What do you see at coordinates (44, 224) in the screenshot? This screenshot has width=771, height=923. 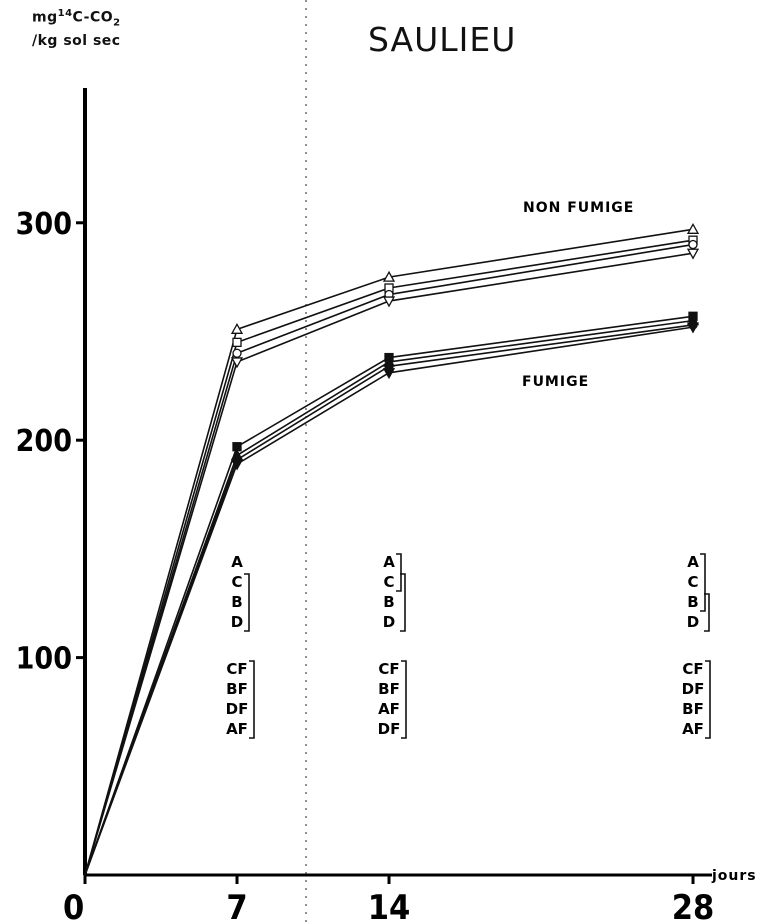 I see `y-tick-label: 300` at bounding box center [44, 224].